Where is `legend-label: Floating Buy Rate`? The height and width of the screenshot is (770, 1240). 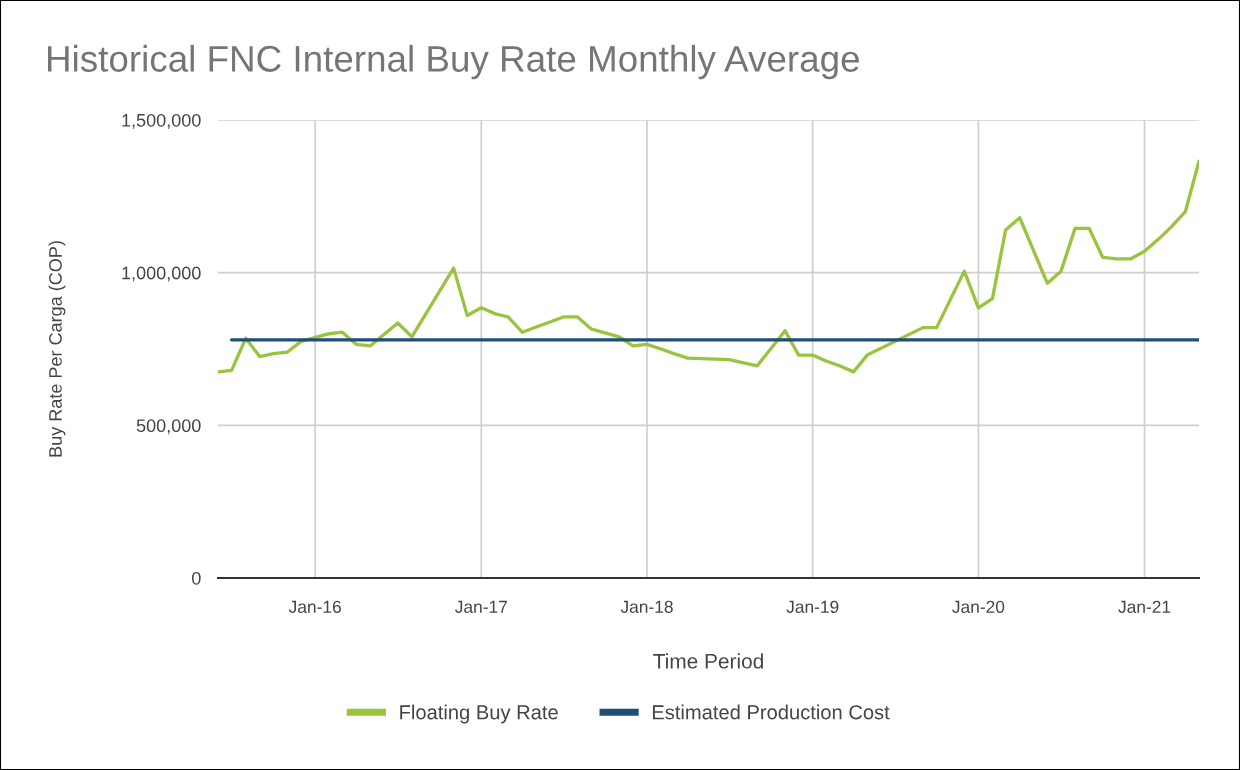 legend-label: Floating Buy Rate is located at coordinates (479, 714).